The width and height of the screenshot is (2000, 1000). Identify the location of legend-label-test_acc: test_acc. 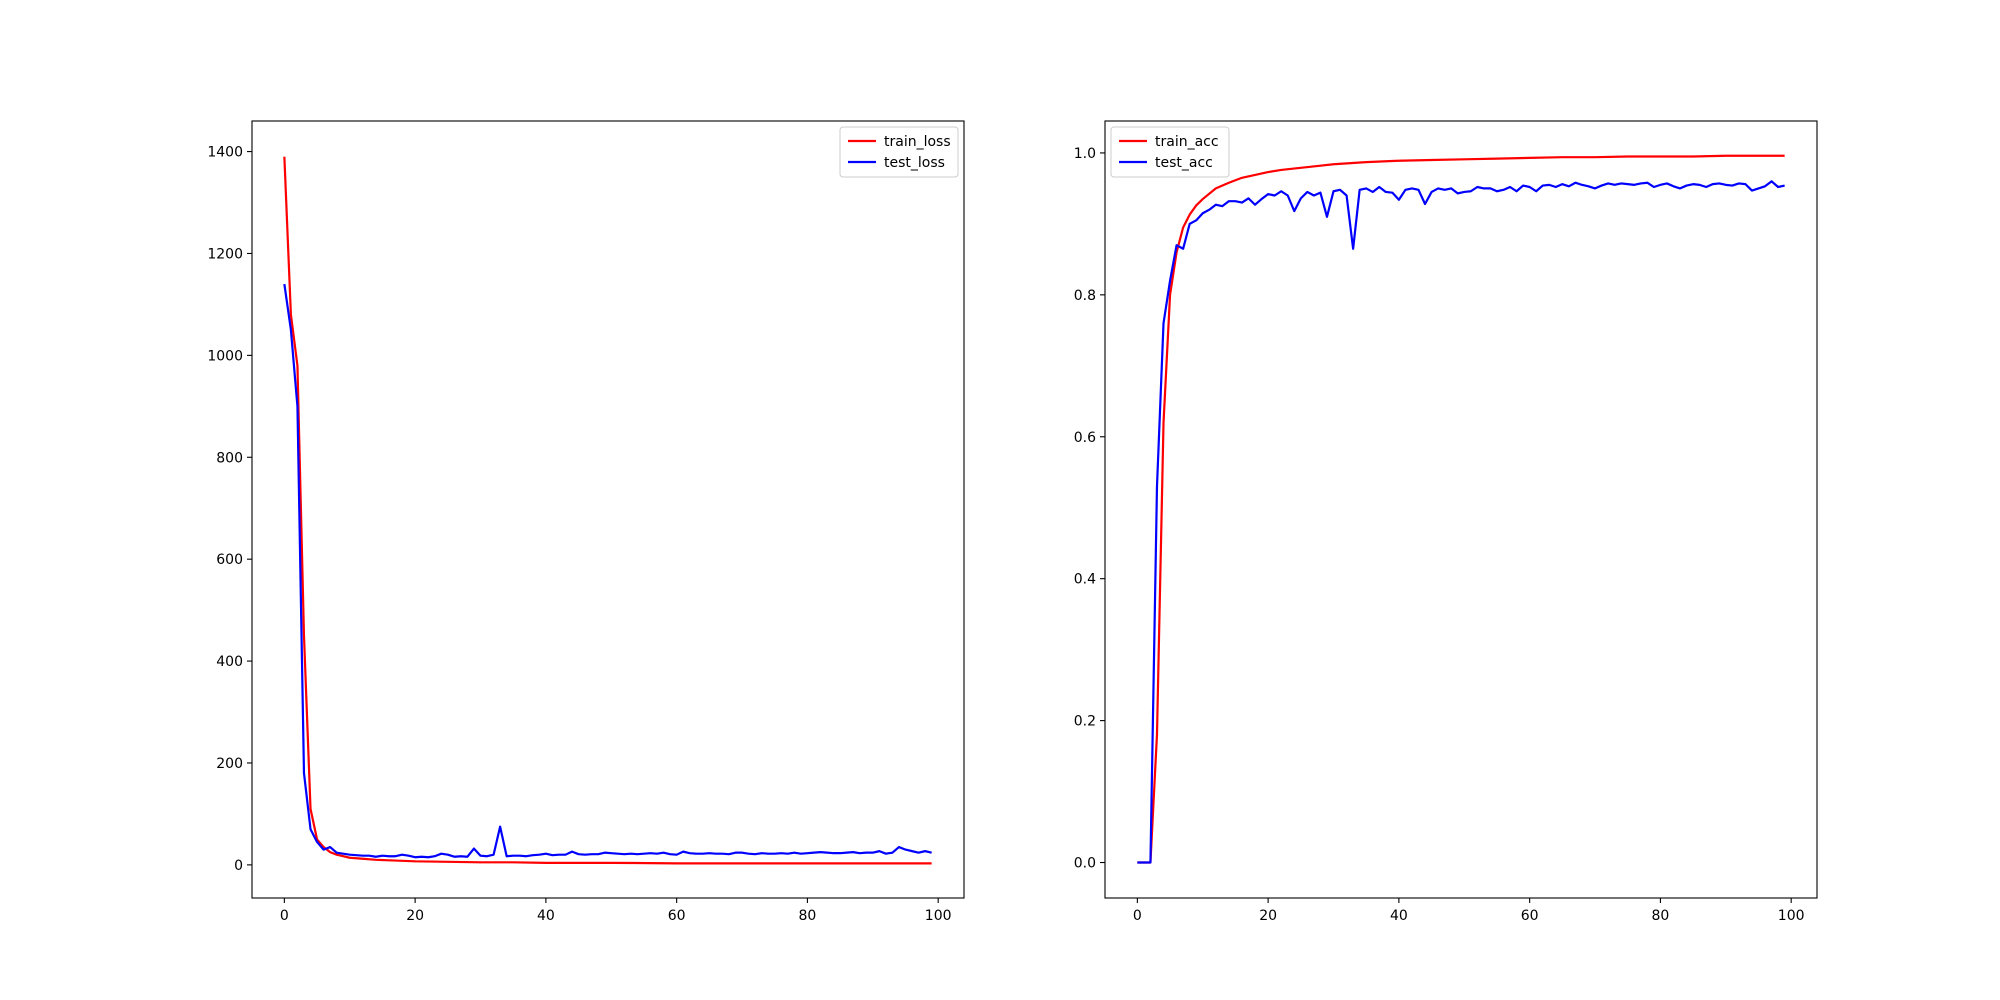
(1184, 163).